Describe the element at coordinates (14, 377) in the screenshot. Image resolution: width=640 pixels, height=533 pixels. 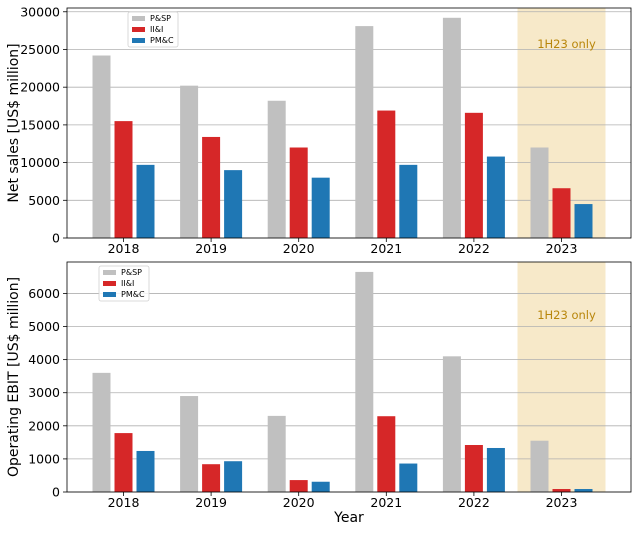
I see `y-axis-label: Operating EBIT [US$ million]` at that location.